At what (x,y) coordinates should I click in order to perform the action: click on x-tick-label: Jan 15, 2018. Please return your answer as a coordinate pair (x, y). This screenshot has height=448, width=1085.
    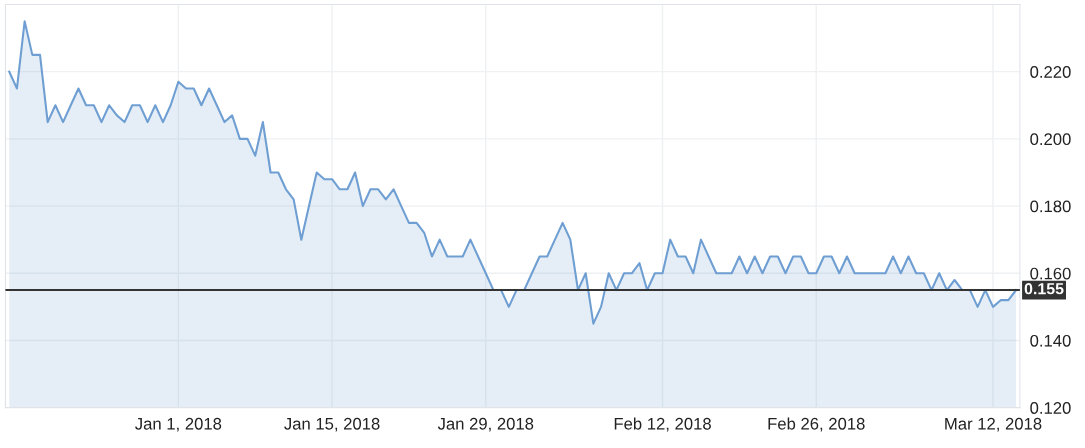
    Looking at the image, I should click on (332, 424).